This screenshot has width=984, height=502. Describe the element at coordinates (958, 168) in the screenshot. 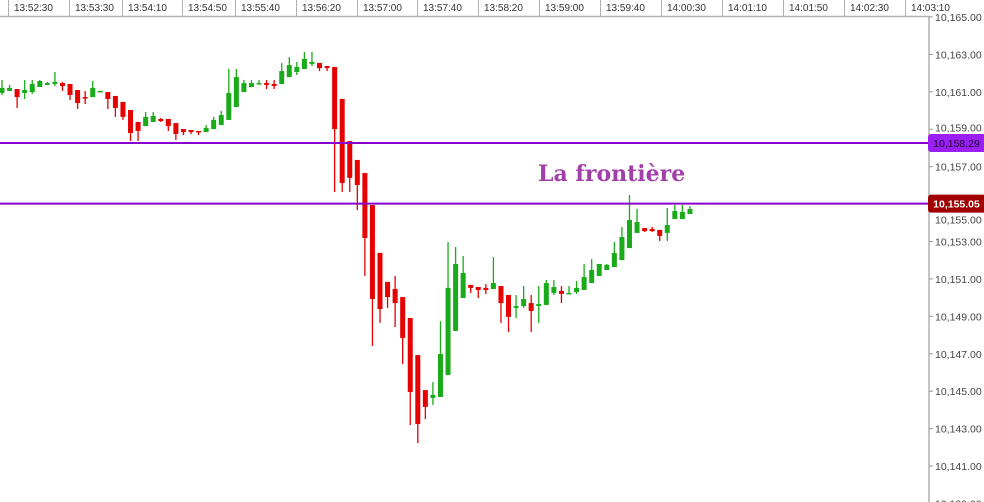

I see `price-tick-label: 10,157.00` at that location.